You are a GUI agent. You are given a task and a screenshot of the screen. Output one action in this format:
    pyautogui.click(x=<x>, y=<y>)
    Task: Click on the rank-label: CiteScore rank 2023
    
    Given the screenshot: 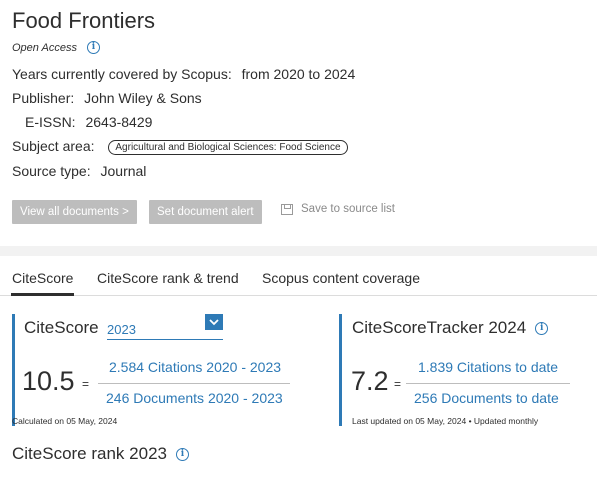 What is the action you would take?
    pyautogui.click(x=89, y=453)
    